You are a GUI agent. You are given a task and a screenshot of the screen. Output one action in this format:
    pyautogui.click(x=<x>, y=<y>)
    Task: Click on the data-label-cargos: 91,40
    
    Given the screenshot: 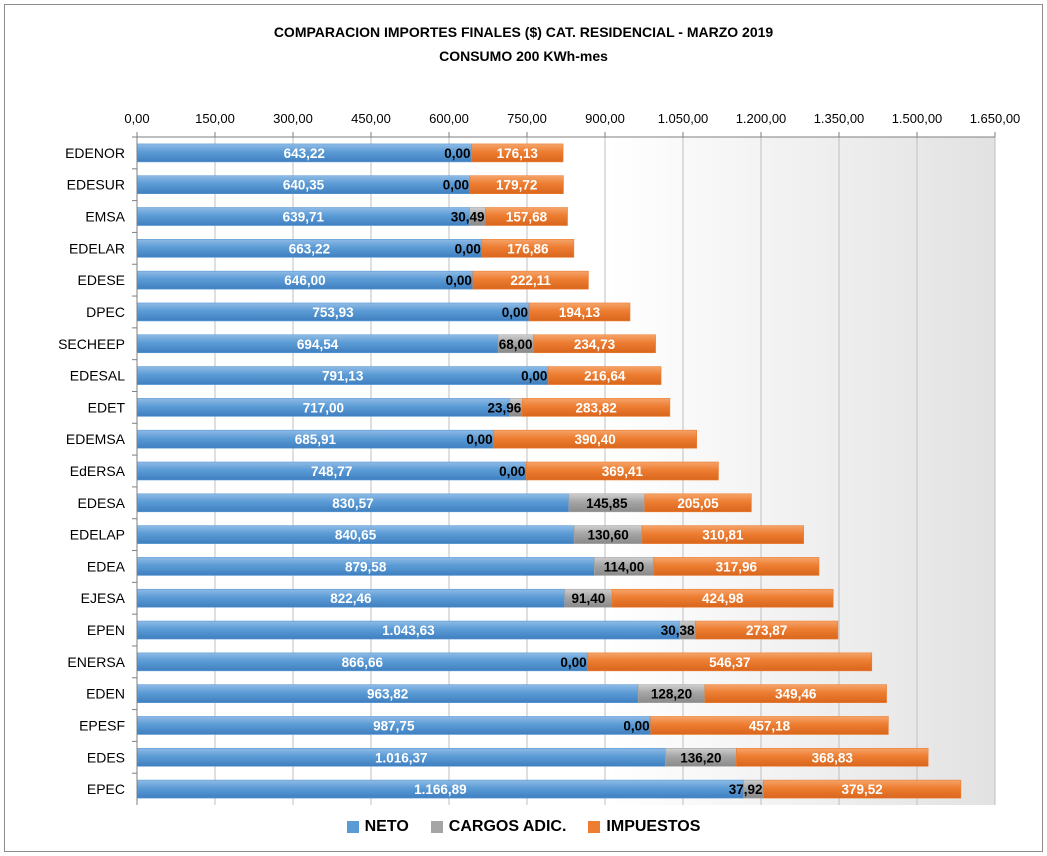 What is the action you would take?
    pyautogui.click(x=589, y=598)
    